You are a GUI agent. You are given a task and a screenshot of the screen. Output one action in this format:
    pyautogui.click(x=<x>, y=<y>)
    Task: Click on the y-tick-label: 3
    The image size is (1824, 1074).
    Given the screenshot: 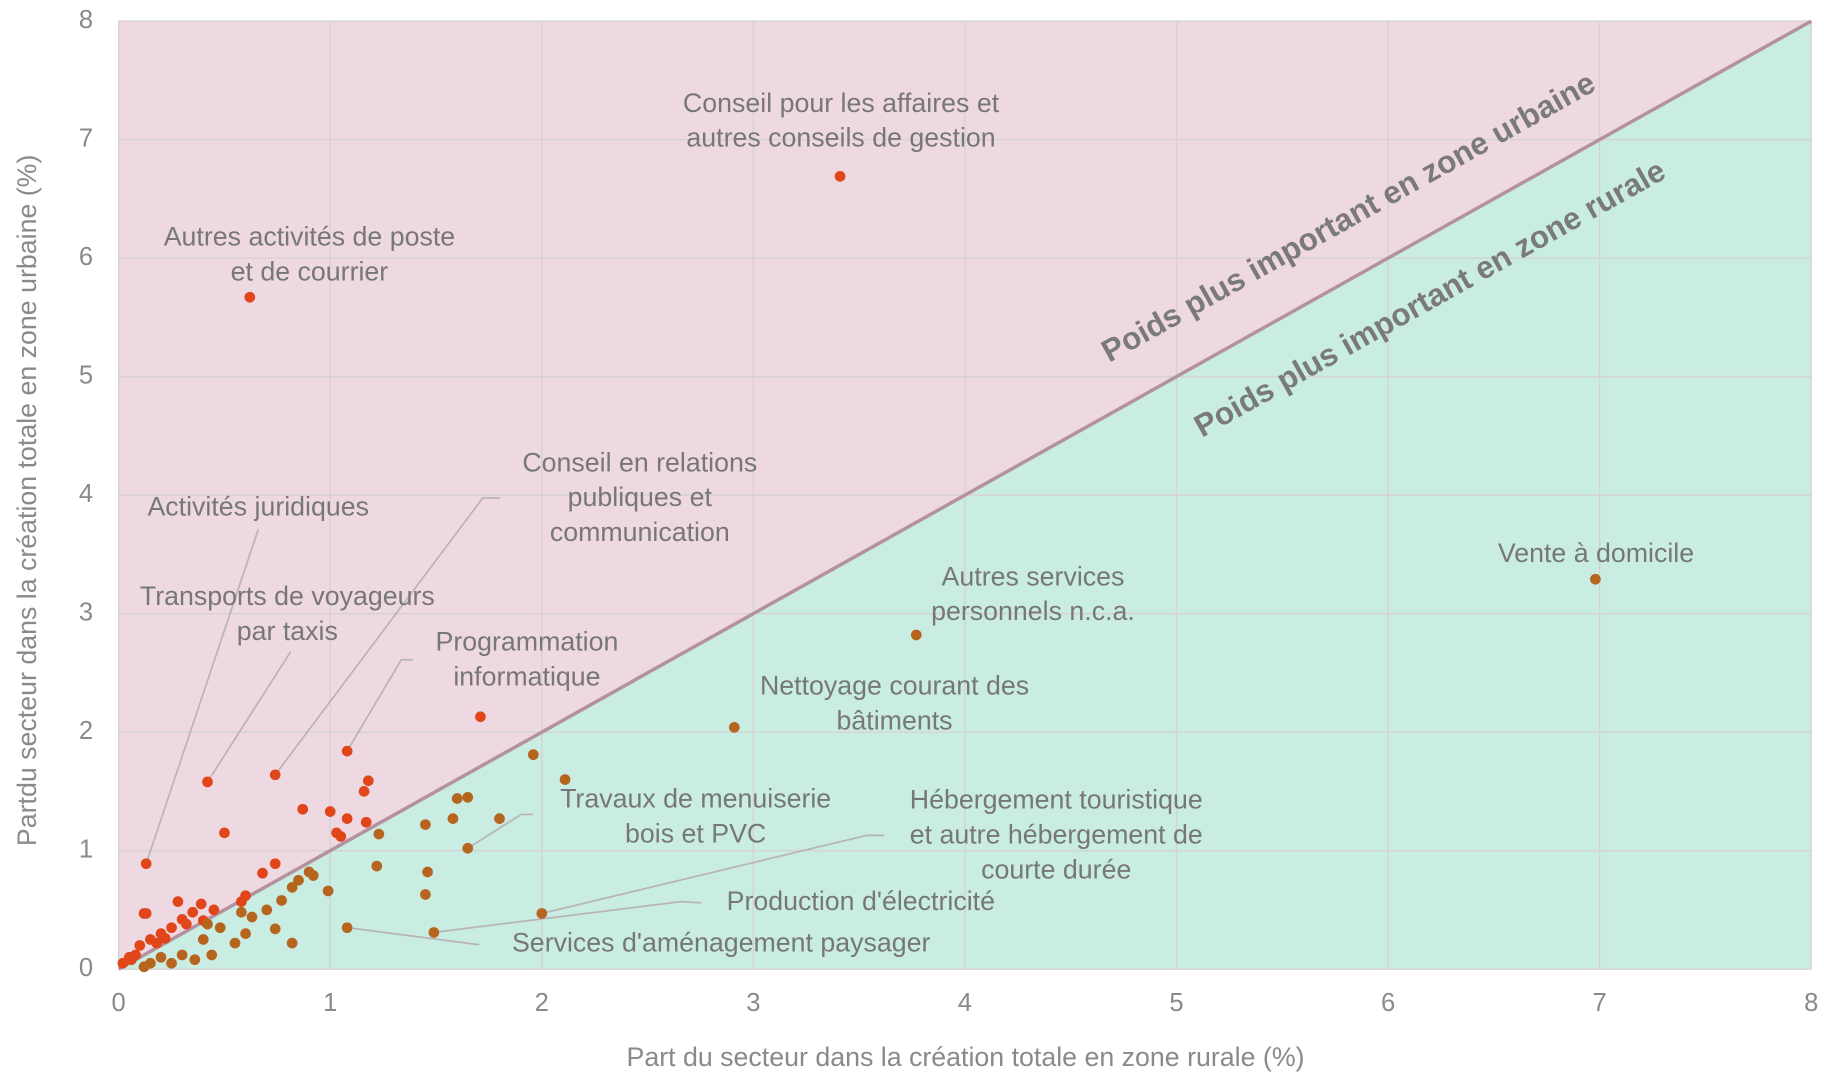 What is the action you would take?
    pyautogui.click(x=86, y=612)
    